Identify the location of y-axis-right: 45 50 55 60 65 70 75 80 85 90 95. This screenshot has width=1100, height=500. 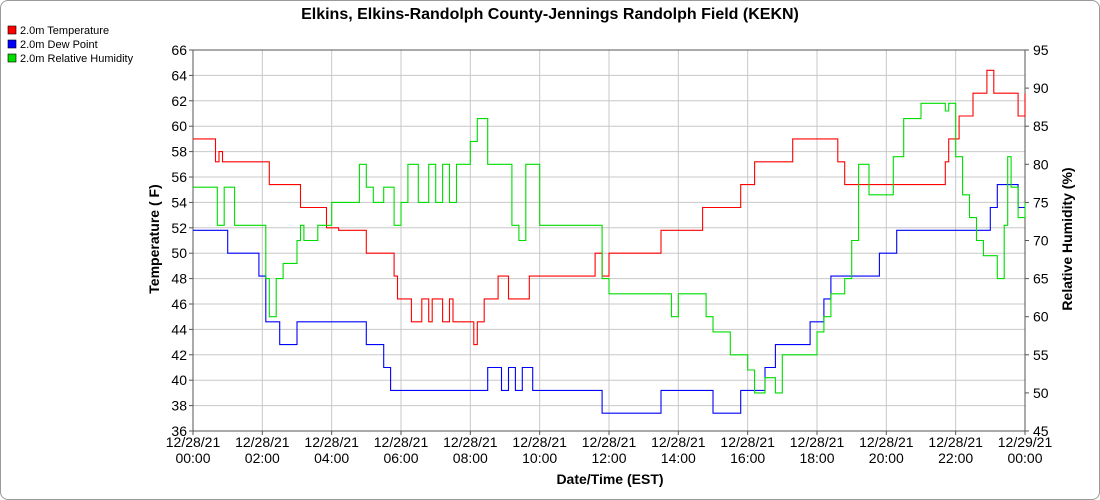
(1037, 240).